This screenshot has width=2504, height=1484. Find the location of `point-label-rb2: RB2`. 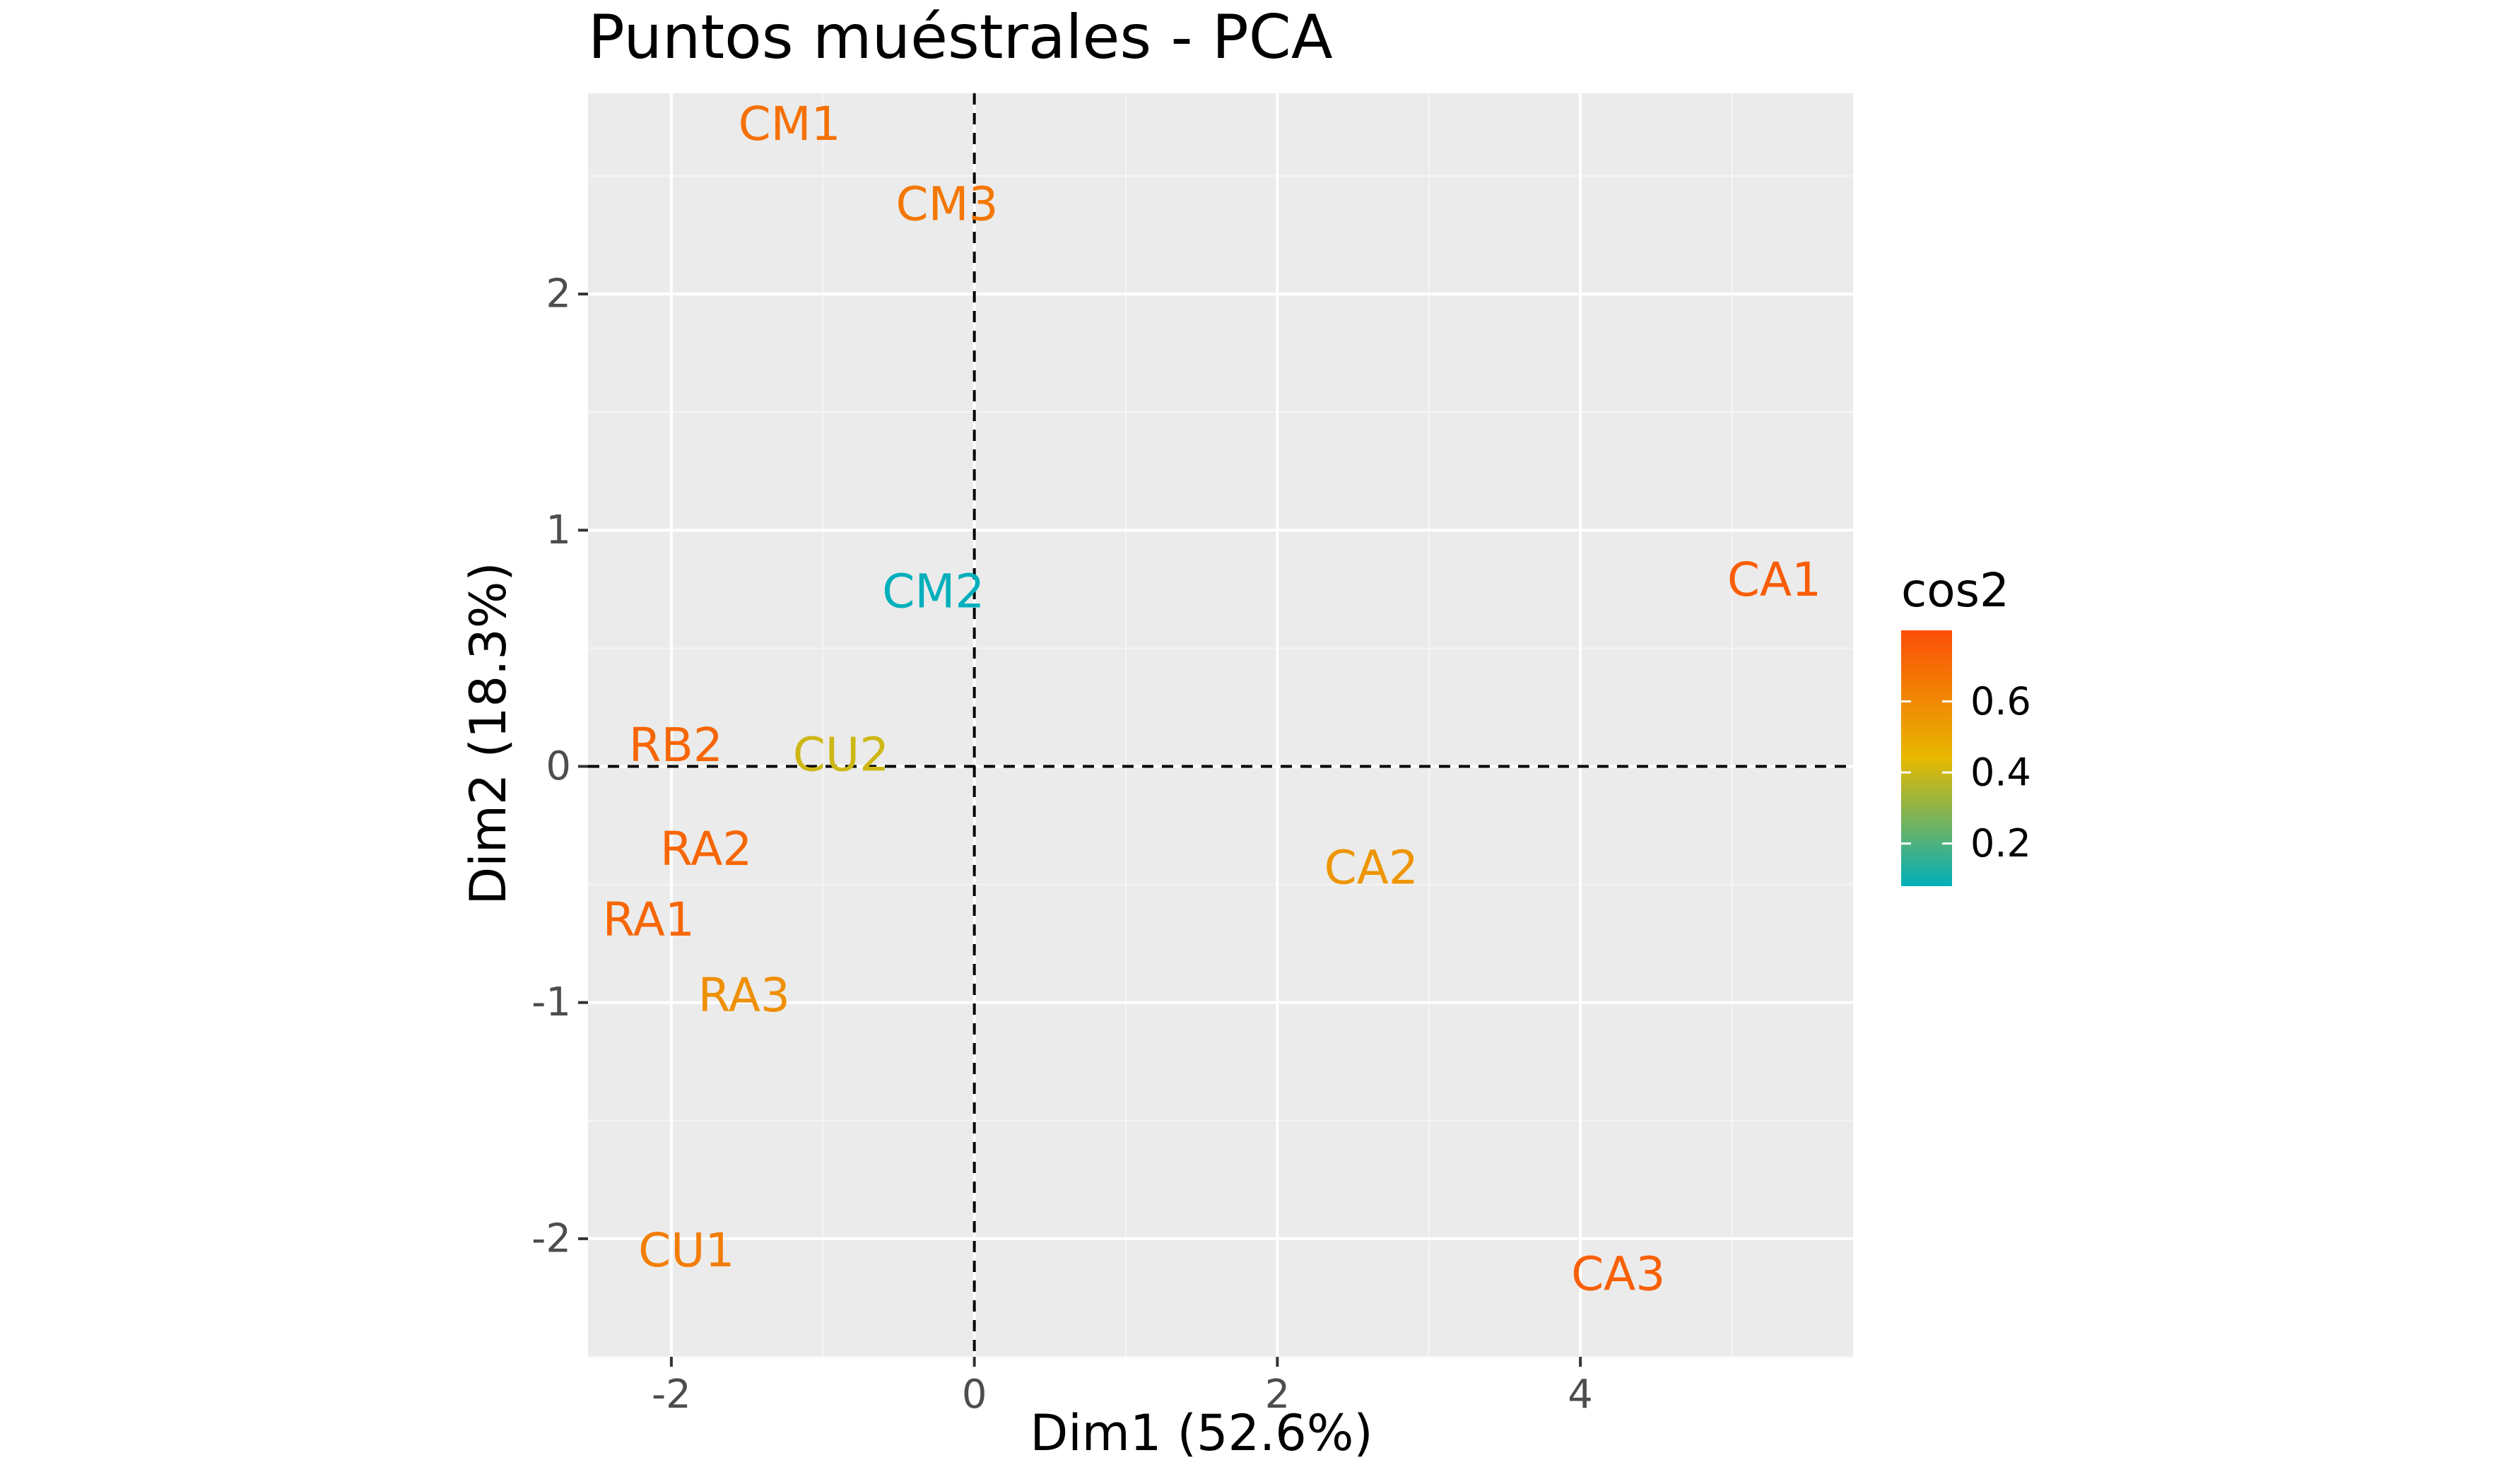

point-label-rb2: RB2 is located at coordinates (676, 745).